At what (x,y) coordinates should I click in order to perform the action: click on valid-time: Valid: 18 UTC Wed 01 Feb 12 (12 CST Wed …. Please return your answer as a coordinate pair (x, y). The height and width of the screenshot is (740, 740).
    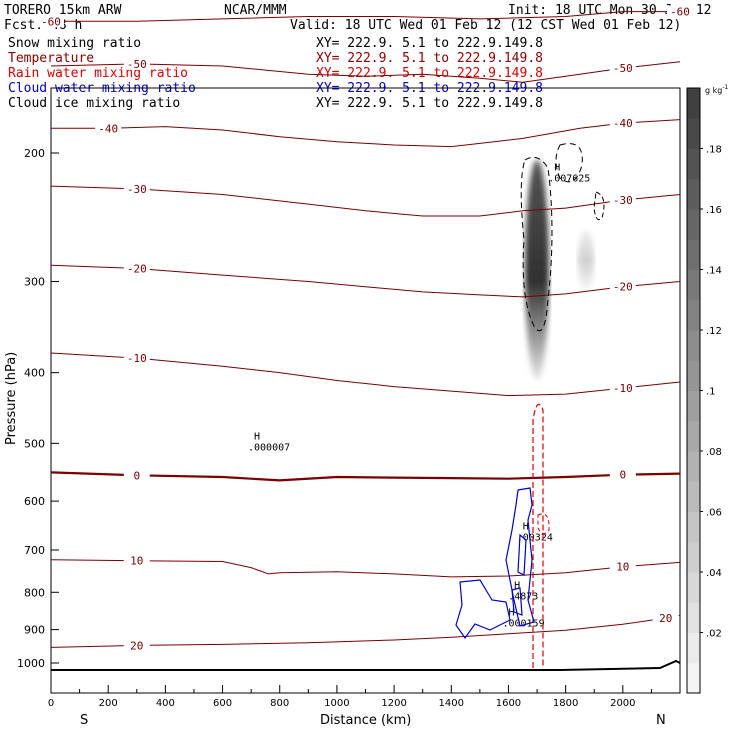
    Looking at the image, I should click on (485, 25).